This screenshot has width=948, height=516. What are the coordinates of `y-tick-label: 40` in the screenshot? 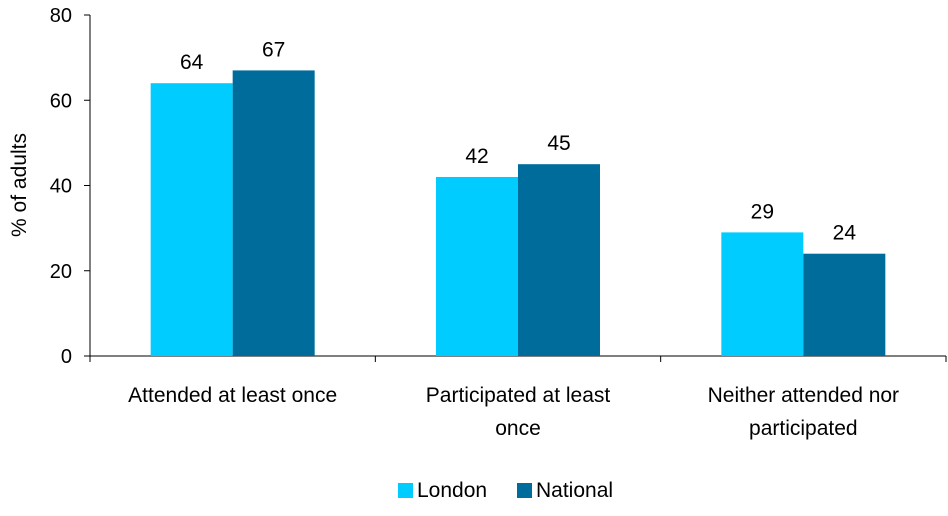 It's located at (61, 187).